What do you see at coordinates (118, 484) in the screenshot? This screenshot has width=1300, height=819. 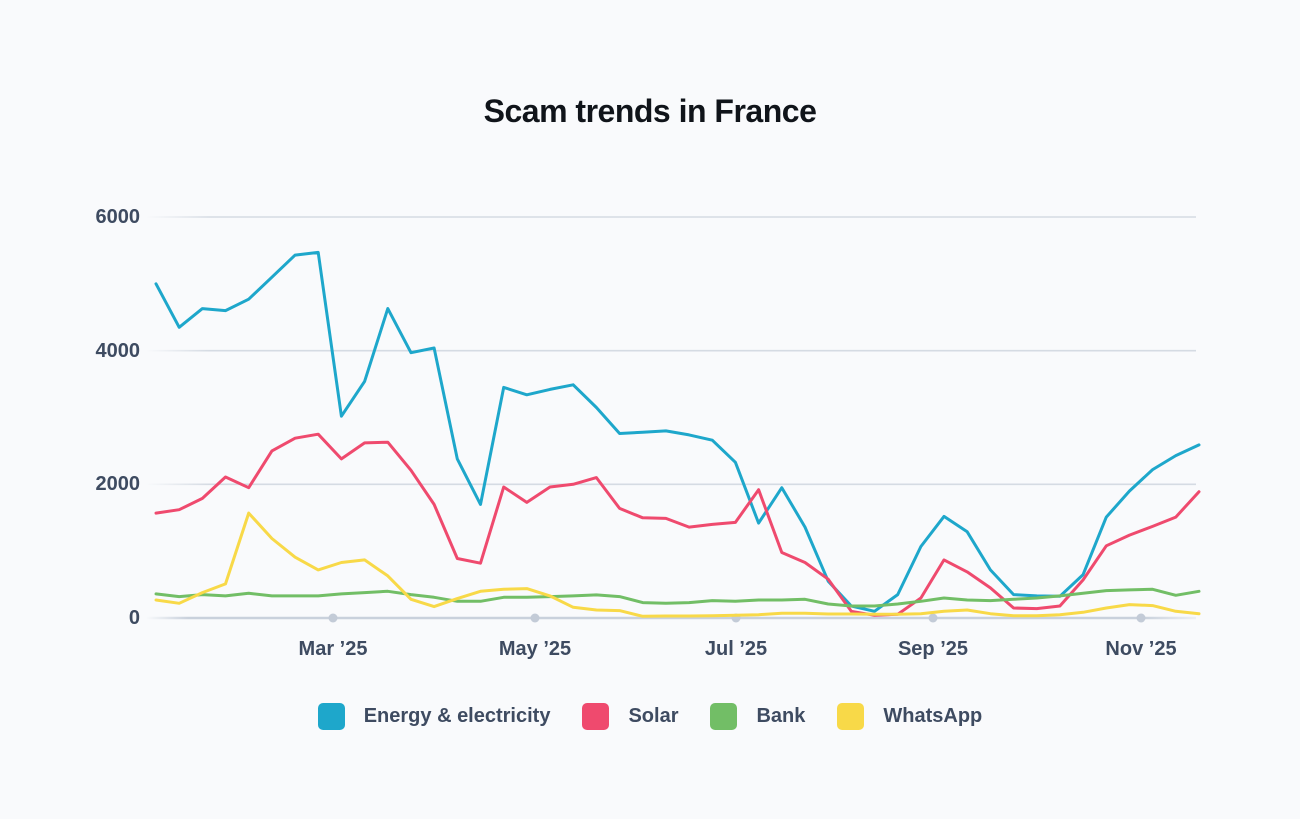 I see `y-axis-label-2000: 2000` at bounding box center [118, 484].